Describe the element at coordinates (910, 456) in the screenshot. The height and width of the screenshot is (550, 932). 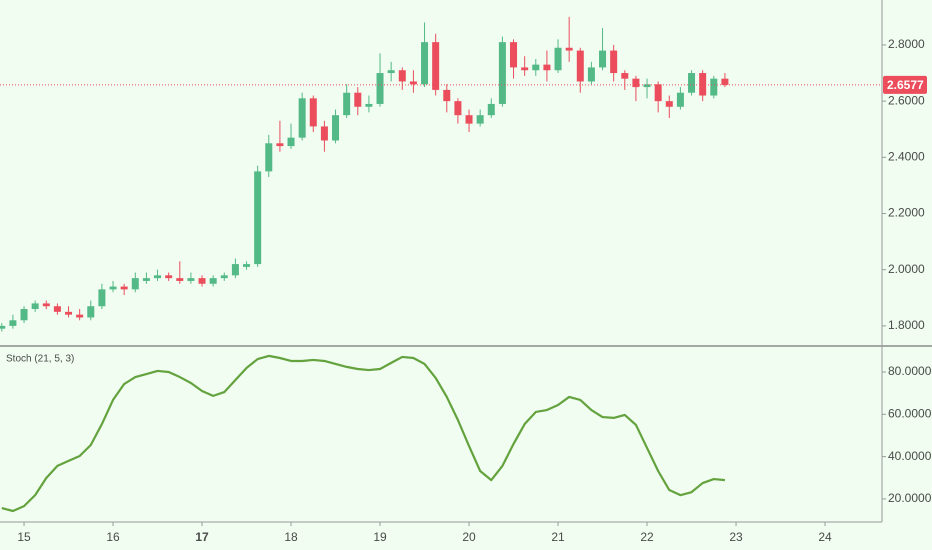
I see `y-tick-label: 40.0000` at that location.